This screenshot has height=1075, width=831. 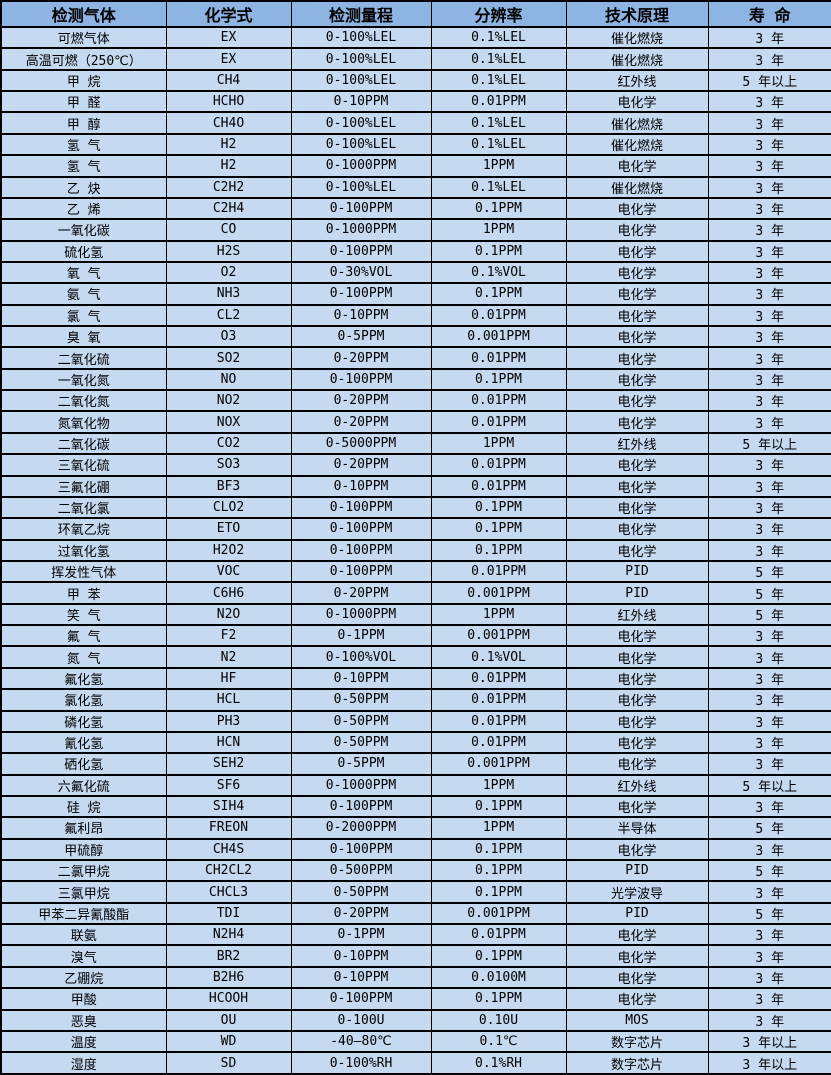 What do you see at coordinates (228, 80) in the screenshot?
I see `cell-formula: CH4` at bounding box center [228, 80].